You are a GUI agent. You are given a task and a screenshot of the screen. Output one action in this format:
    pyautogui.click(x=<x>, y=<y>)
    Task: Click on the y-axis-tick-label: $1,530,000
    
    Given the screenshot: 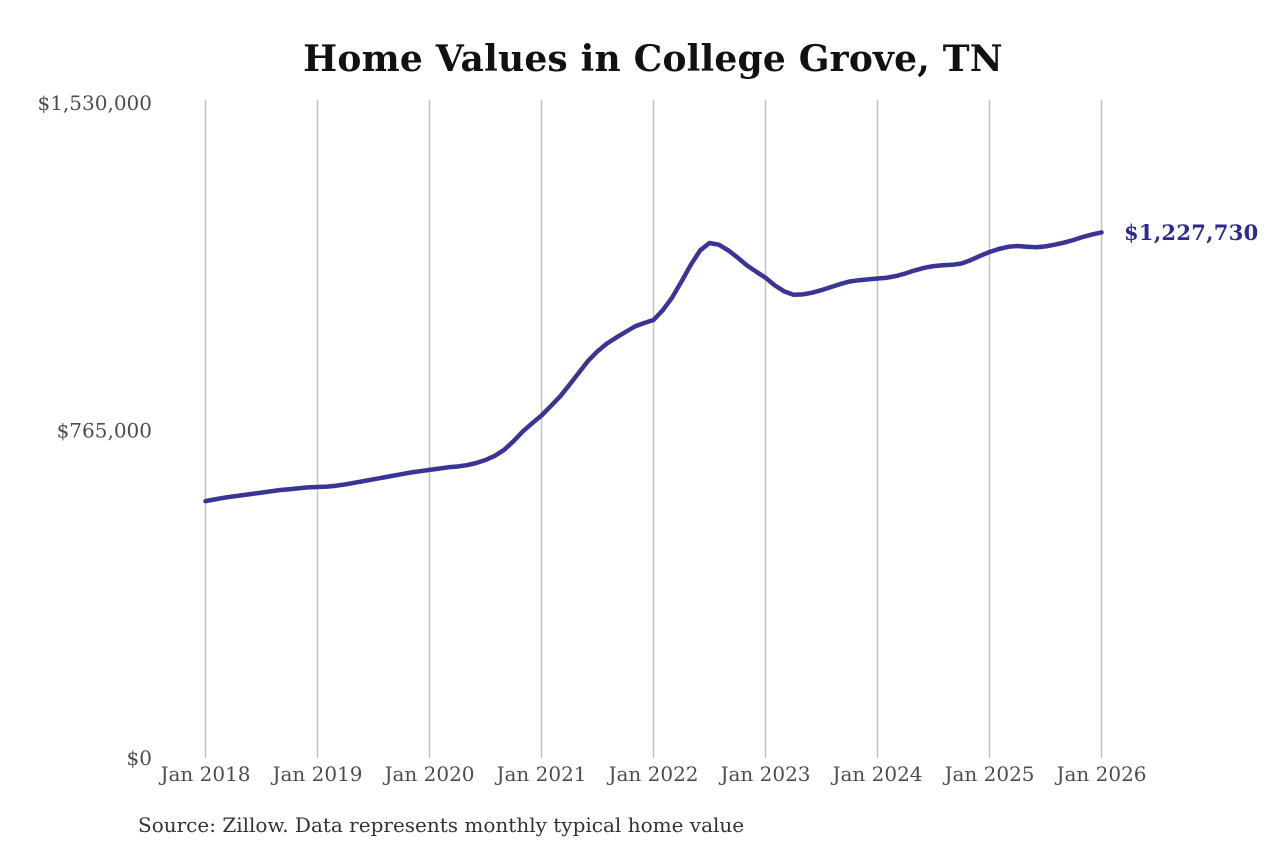 What is the action you would take?
    pyautogui.click(x=94, y=103)
    